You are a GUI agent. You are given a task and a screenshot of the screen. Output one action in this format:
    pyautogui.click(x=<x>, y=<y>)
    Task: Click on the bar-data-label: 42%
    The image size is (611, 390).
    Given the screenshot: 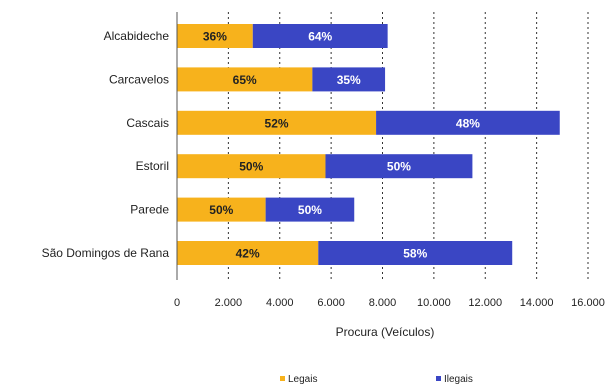 What is the action you would take?
    pyautogui.click(x=248, y=254)
    